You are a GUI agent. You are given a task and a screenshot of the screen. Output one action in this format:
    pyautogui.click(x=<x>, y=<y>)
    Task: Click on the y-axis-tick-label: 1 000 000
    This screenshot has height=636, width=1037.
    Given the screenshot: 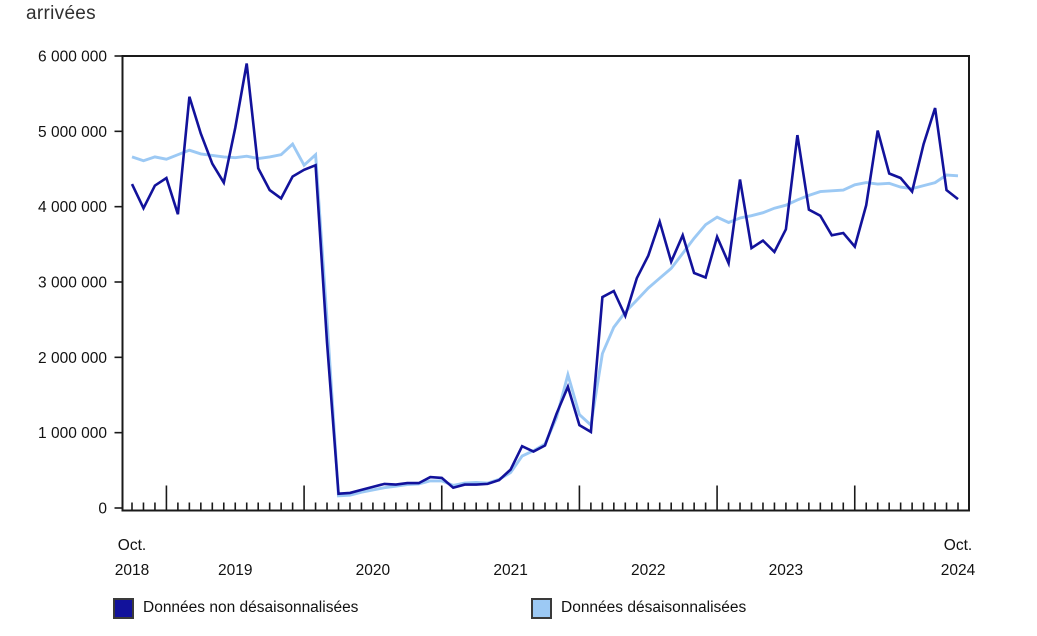 What is the action you would take?
    pyautogui.click(x=72, y=433)
    